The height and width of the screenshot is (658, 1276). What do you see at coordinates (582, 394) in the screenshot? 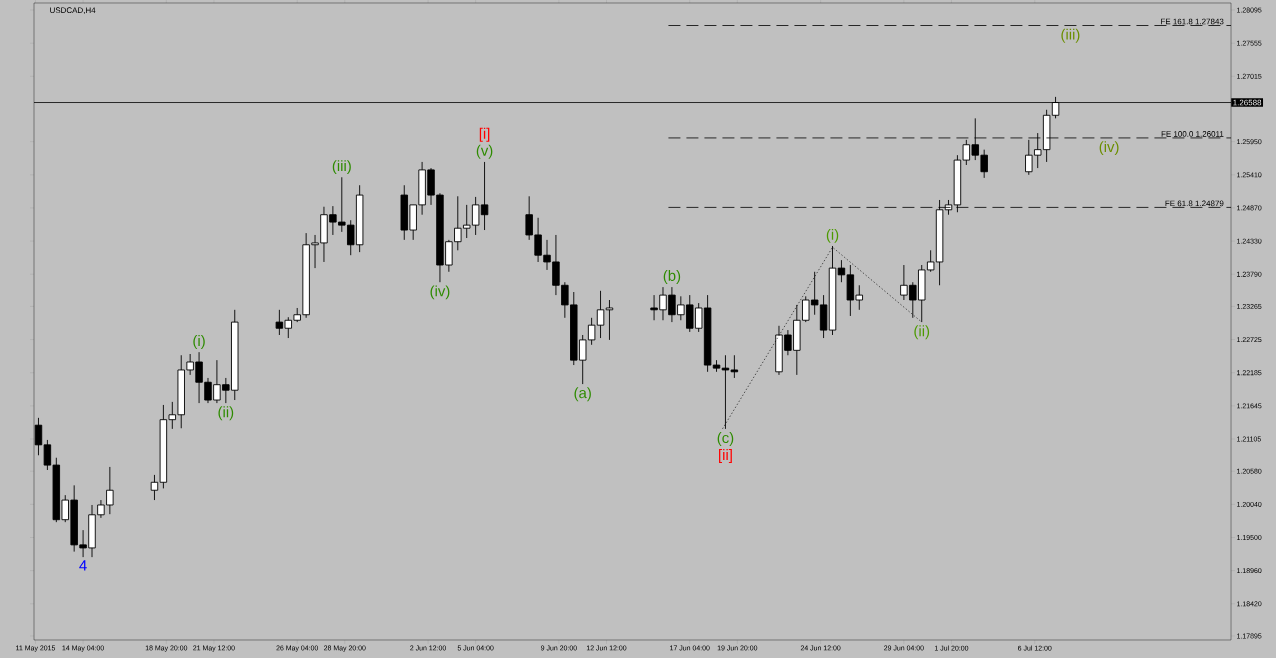
I see `annotation: (a)` at bounding box center [582, 394].